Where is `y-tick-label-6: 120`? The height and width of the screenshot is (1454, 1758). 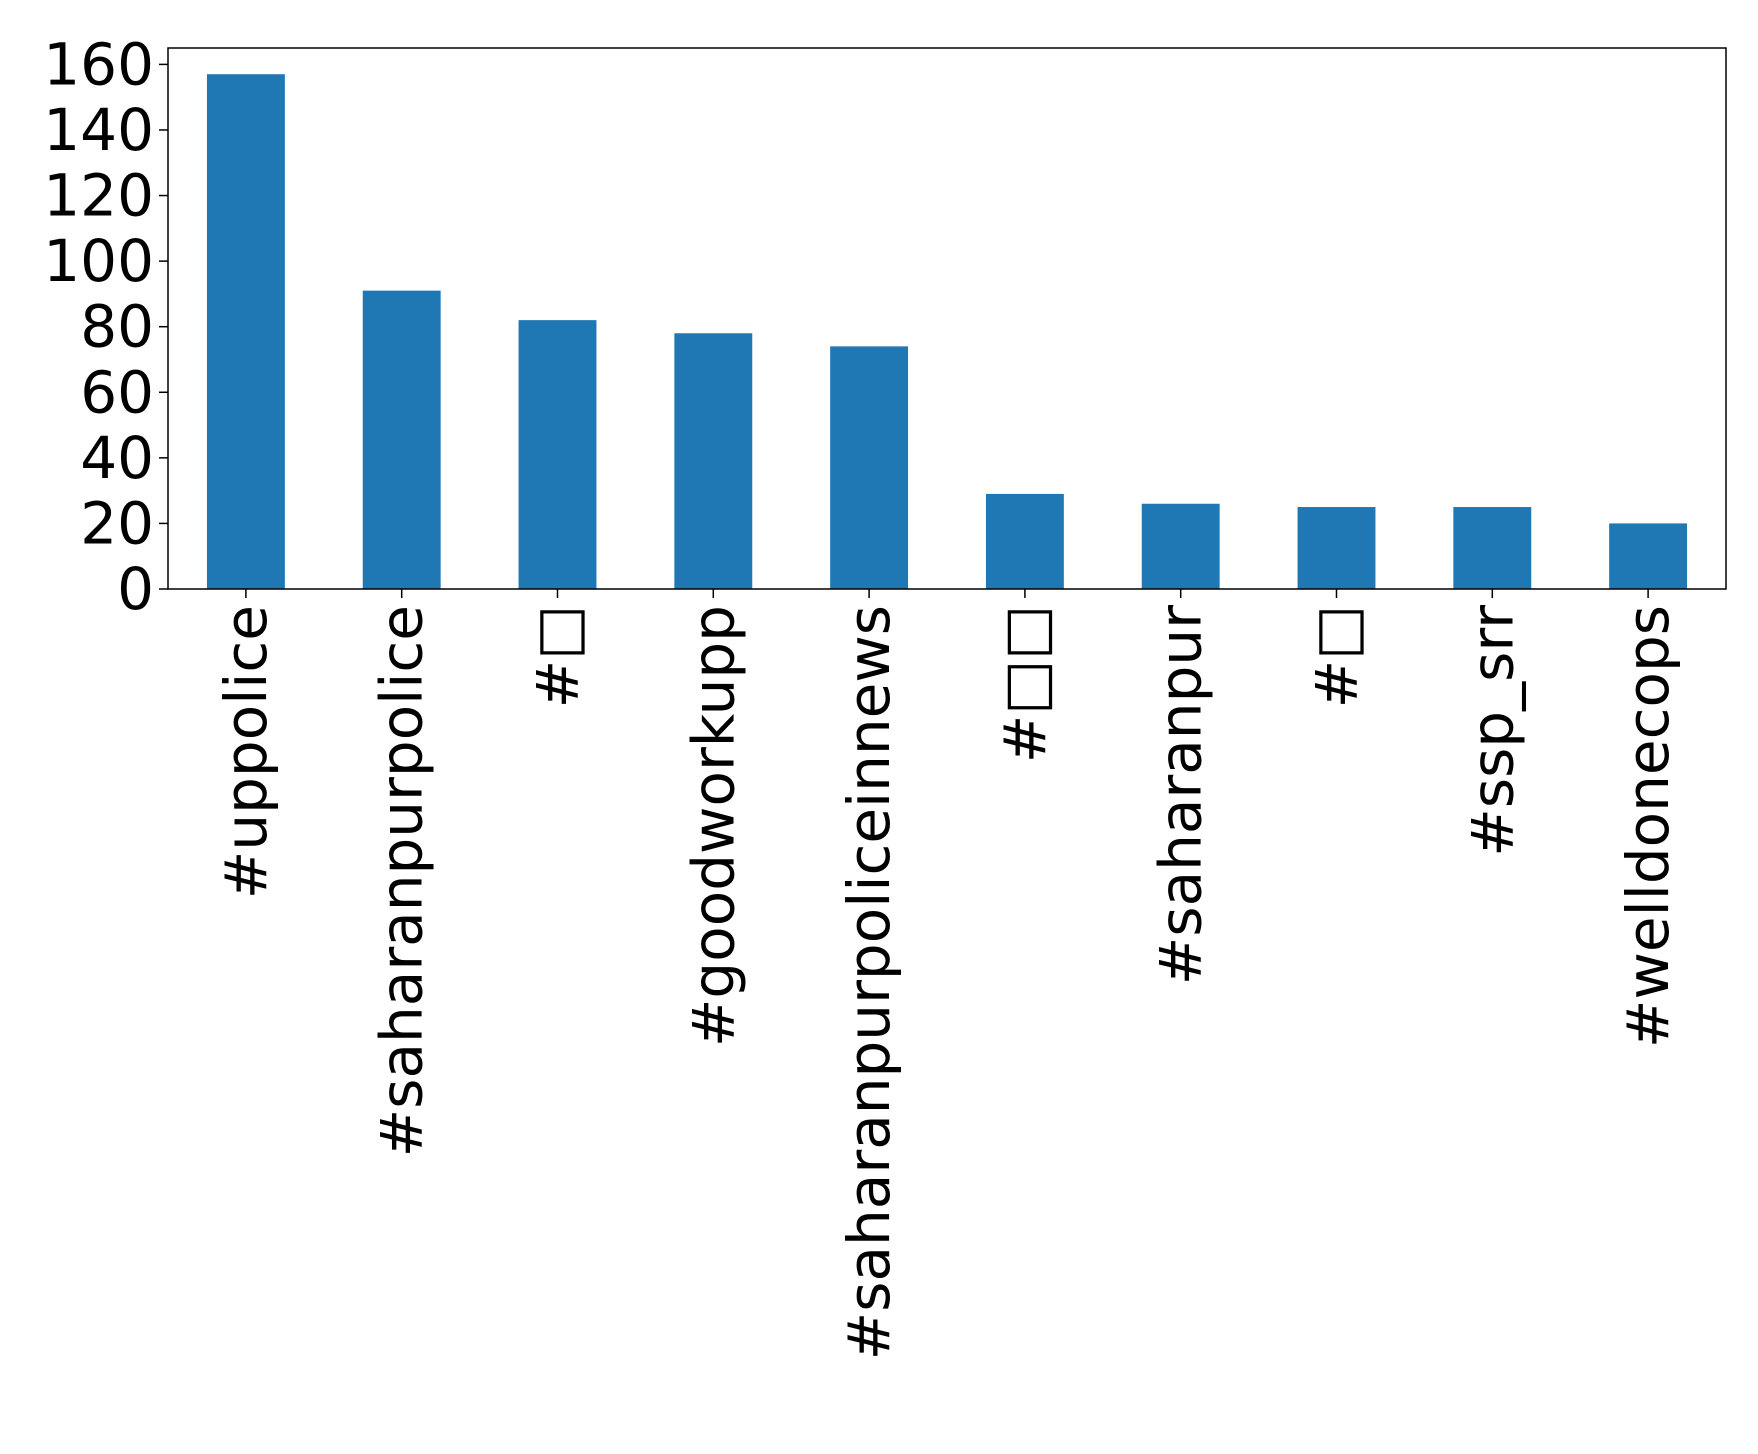 y-tick-label-6: 120 is located at coordinates (98, 196).